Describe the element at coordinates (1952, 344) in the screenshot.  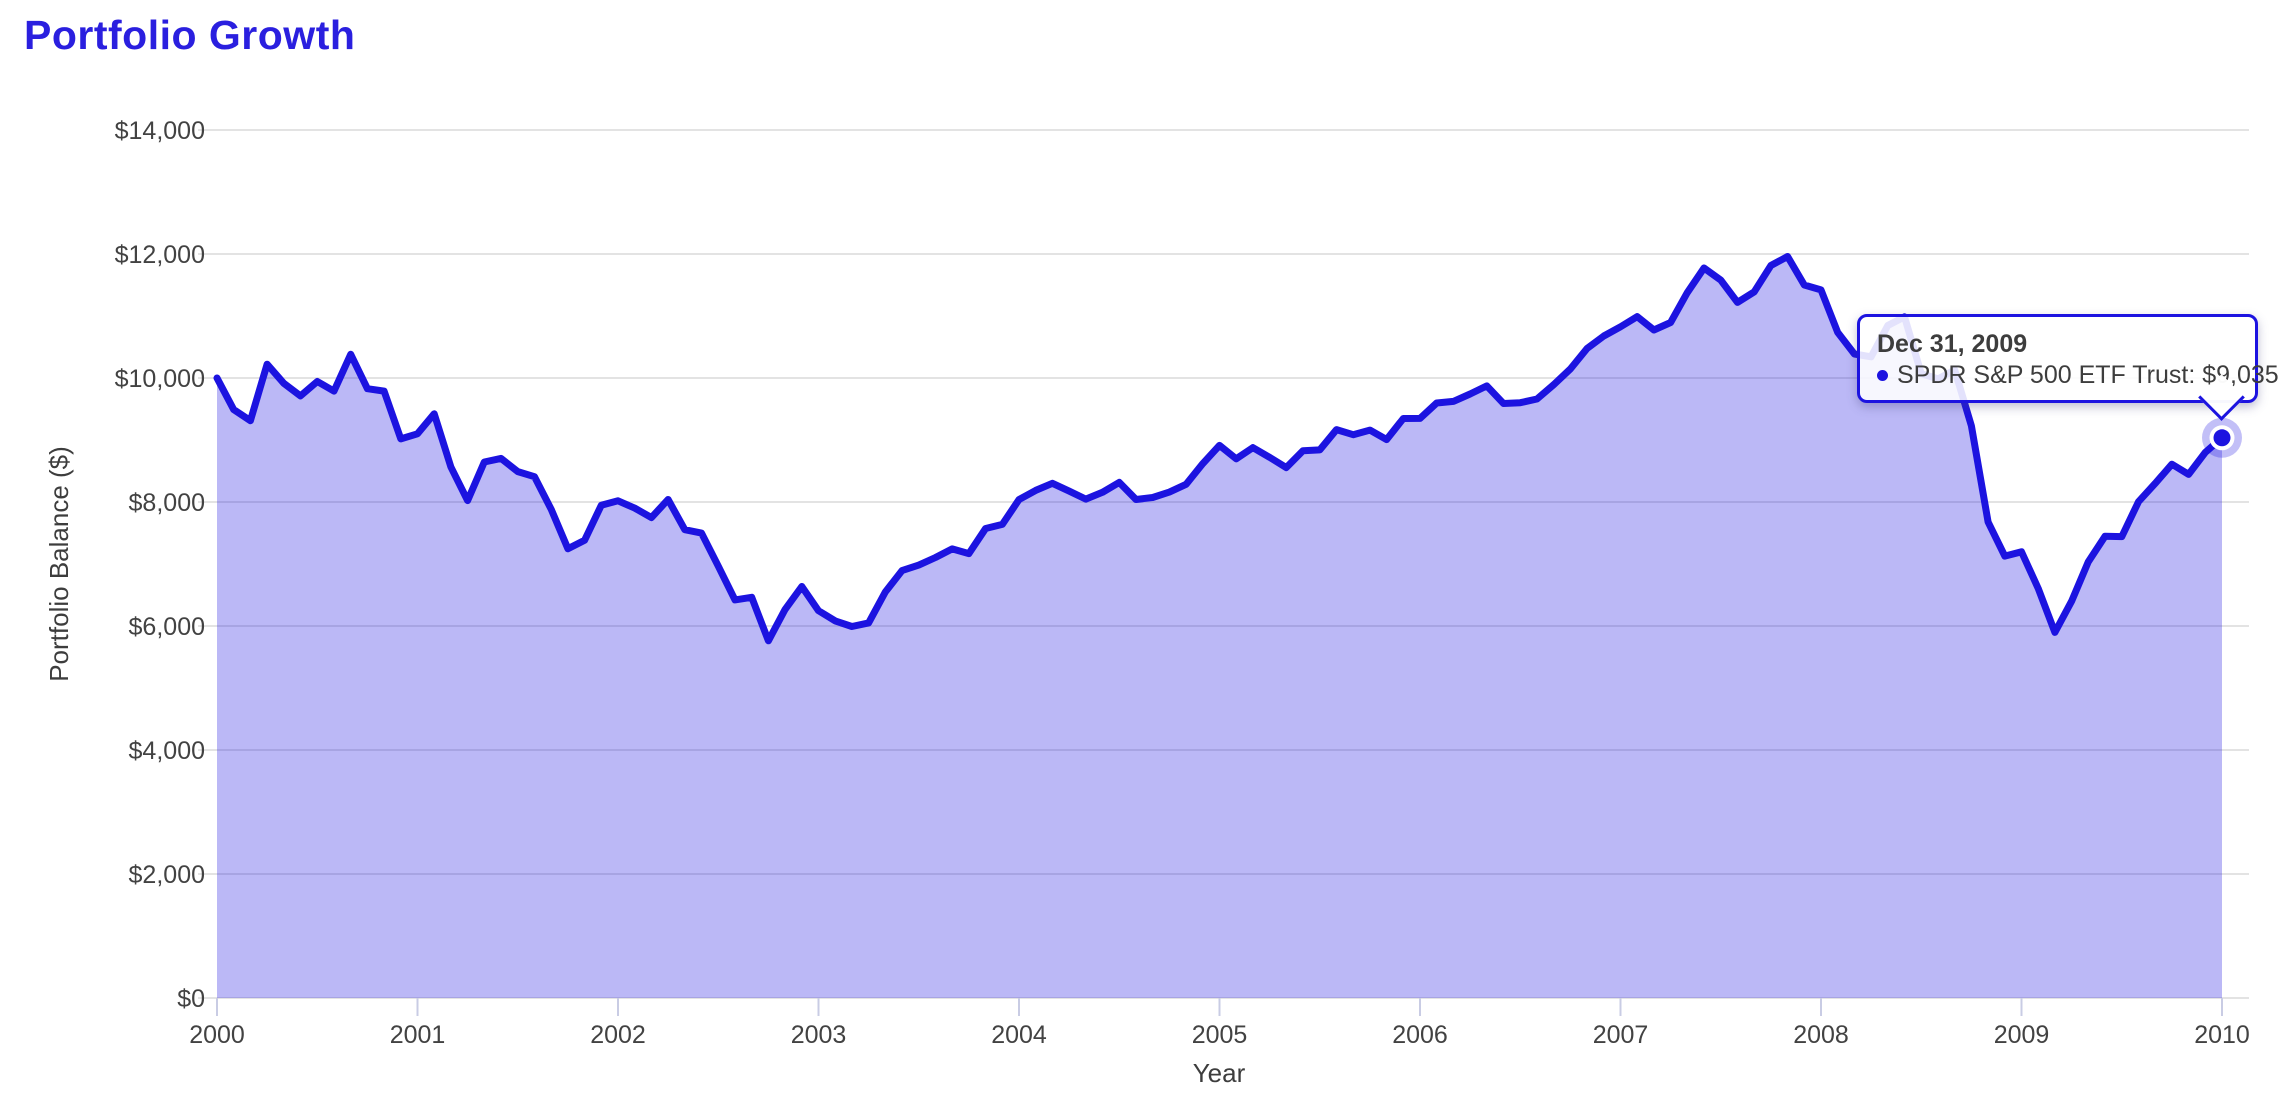
I see `tooltip-date: Dec 31, 2009` at that location.